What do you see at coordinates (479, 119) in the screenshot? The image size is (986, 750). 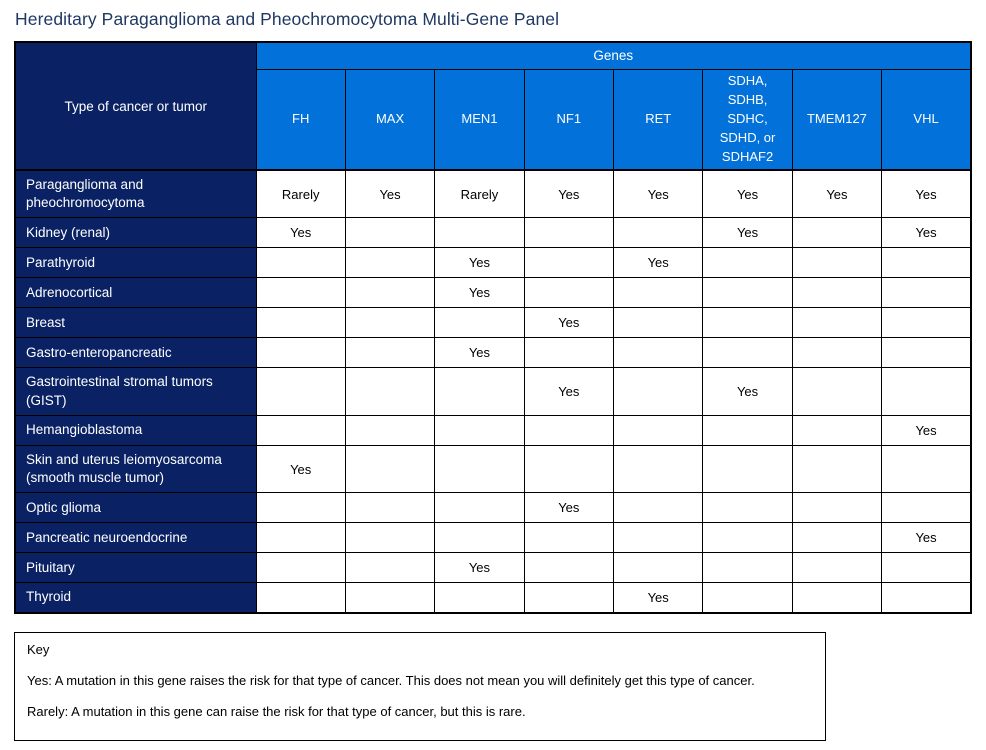 I see `gene-column-header: MEN1` at bounding box center [479, 119].